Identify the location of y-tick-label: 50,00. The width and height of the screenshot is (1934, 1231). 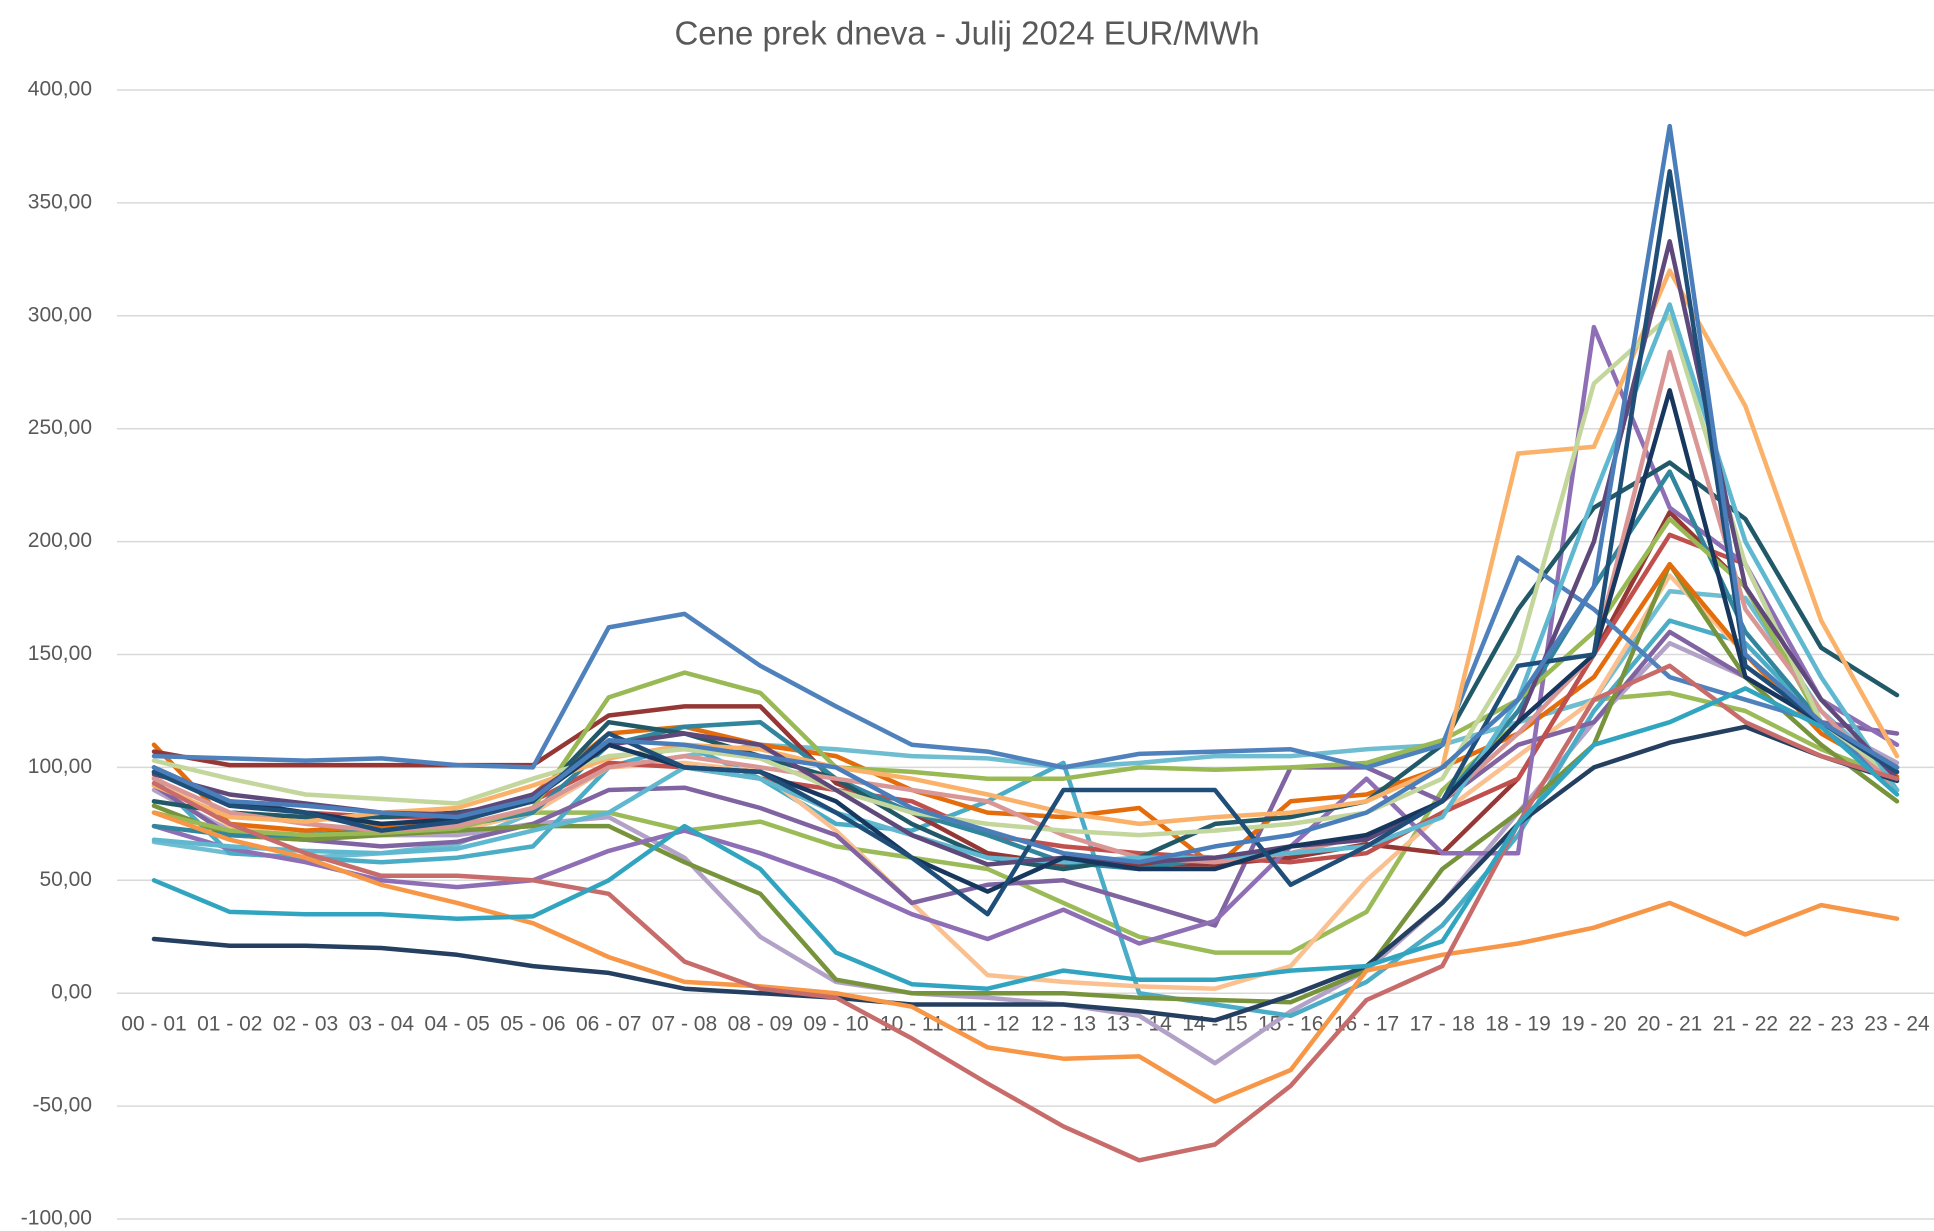
(65, 879).